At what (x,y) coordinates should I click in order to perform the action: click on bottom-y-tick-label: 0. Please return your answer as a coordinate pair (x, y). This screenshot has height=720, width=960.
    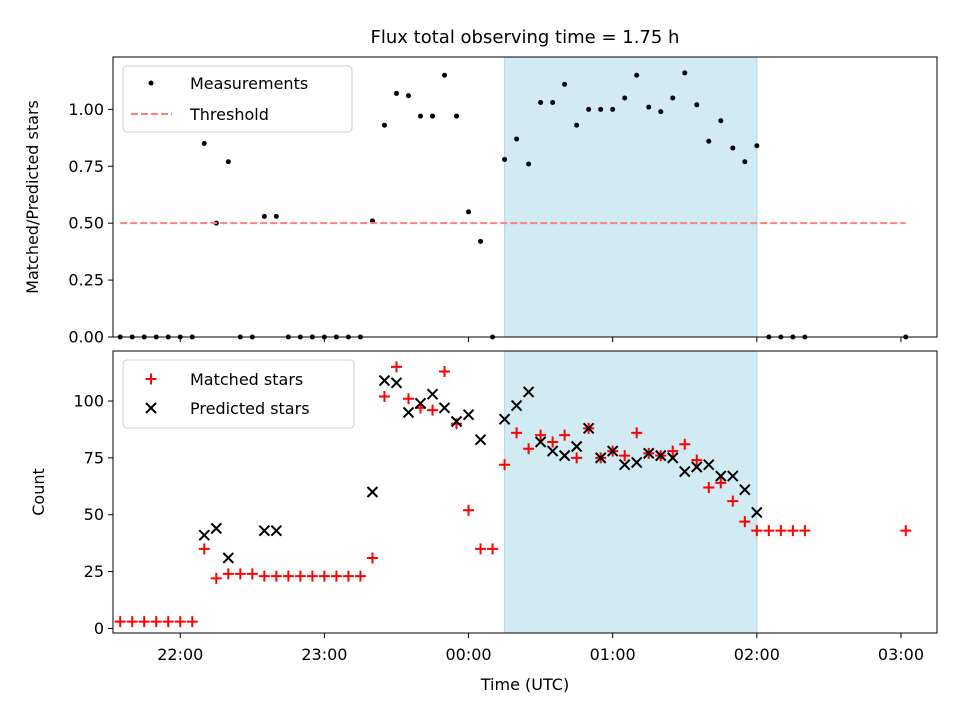
    Looking at the image, I should click on (99, 628).